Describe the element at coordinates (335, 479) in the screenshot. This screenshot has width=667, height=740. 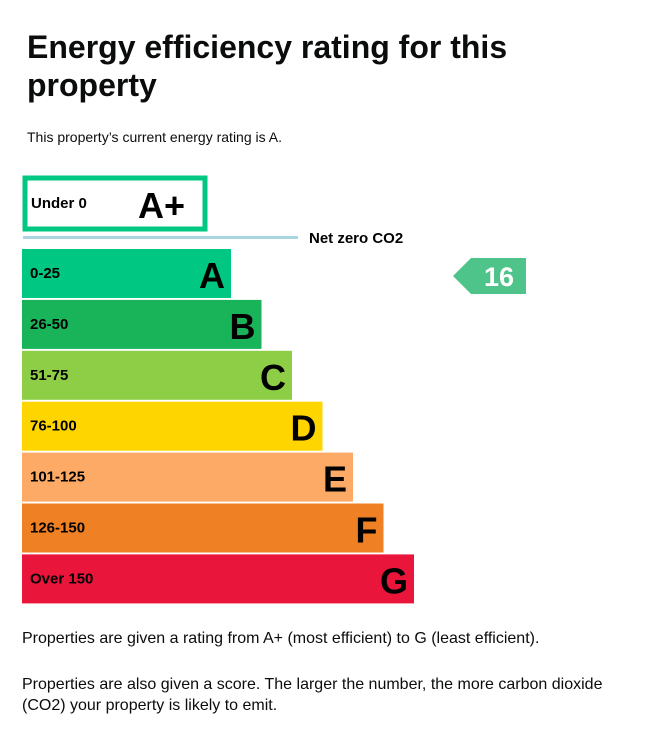
I see `band-letter: E` at that location.